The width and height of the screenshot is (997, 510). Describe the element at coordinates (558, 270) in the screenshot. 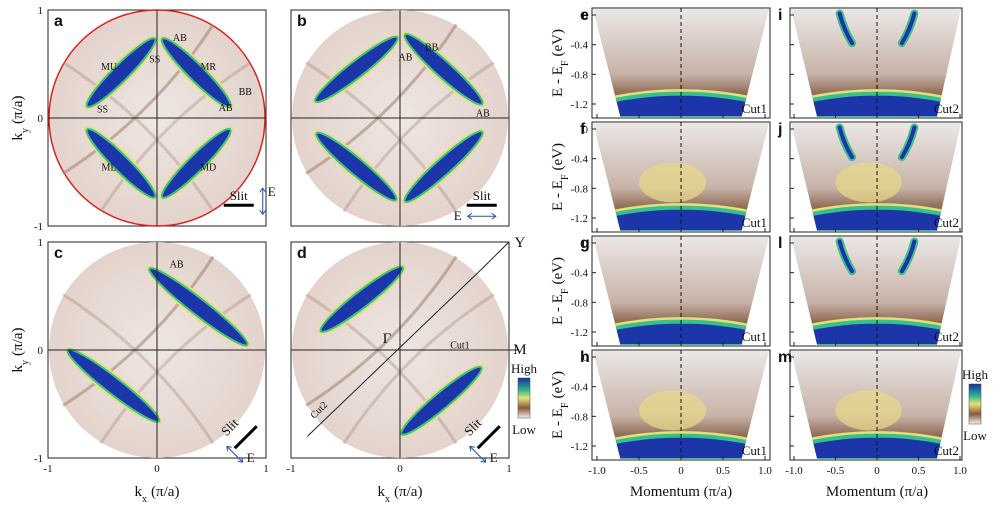

I see `label-unit: (eV)` at that location.